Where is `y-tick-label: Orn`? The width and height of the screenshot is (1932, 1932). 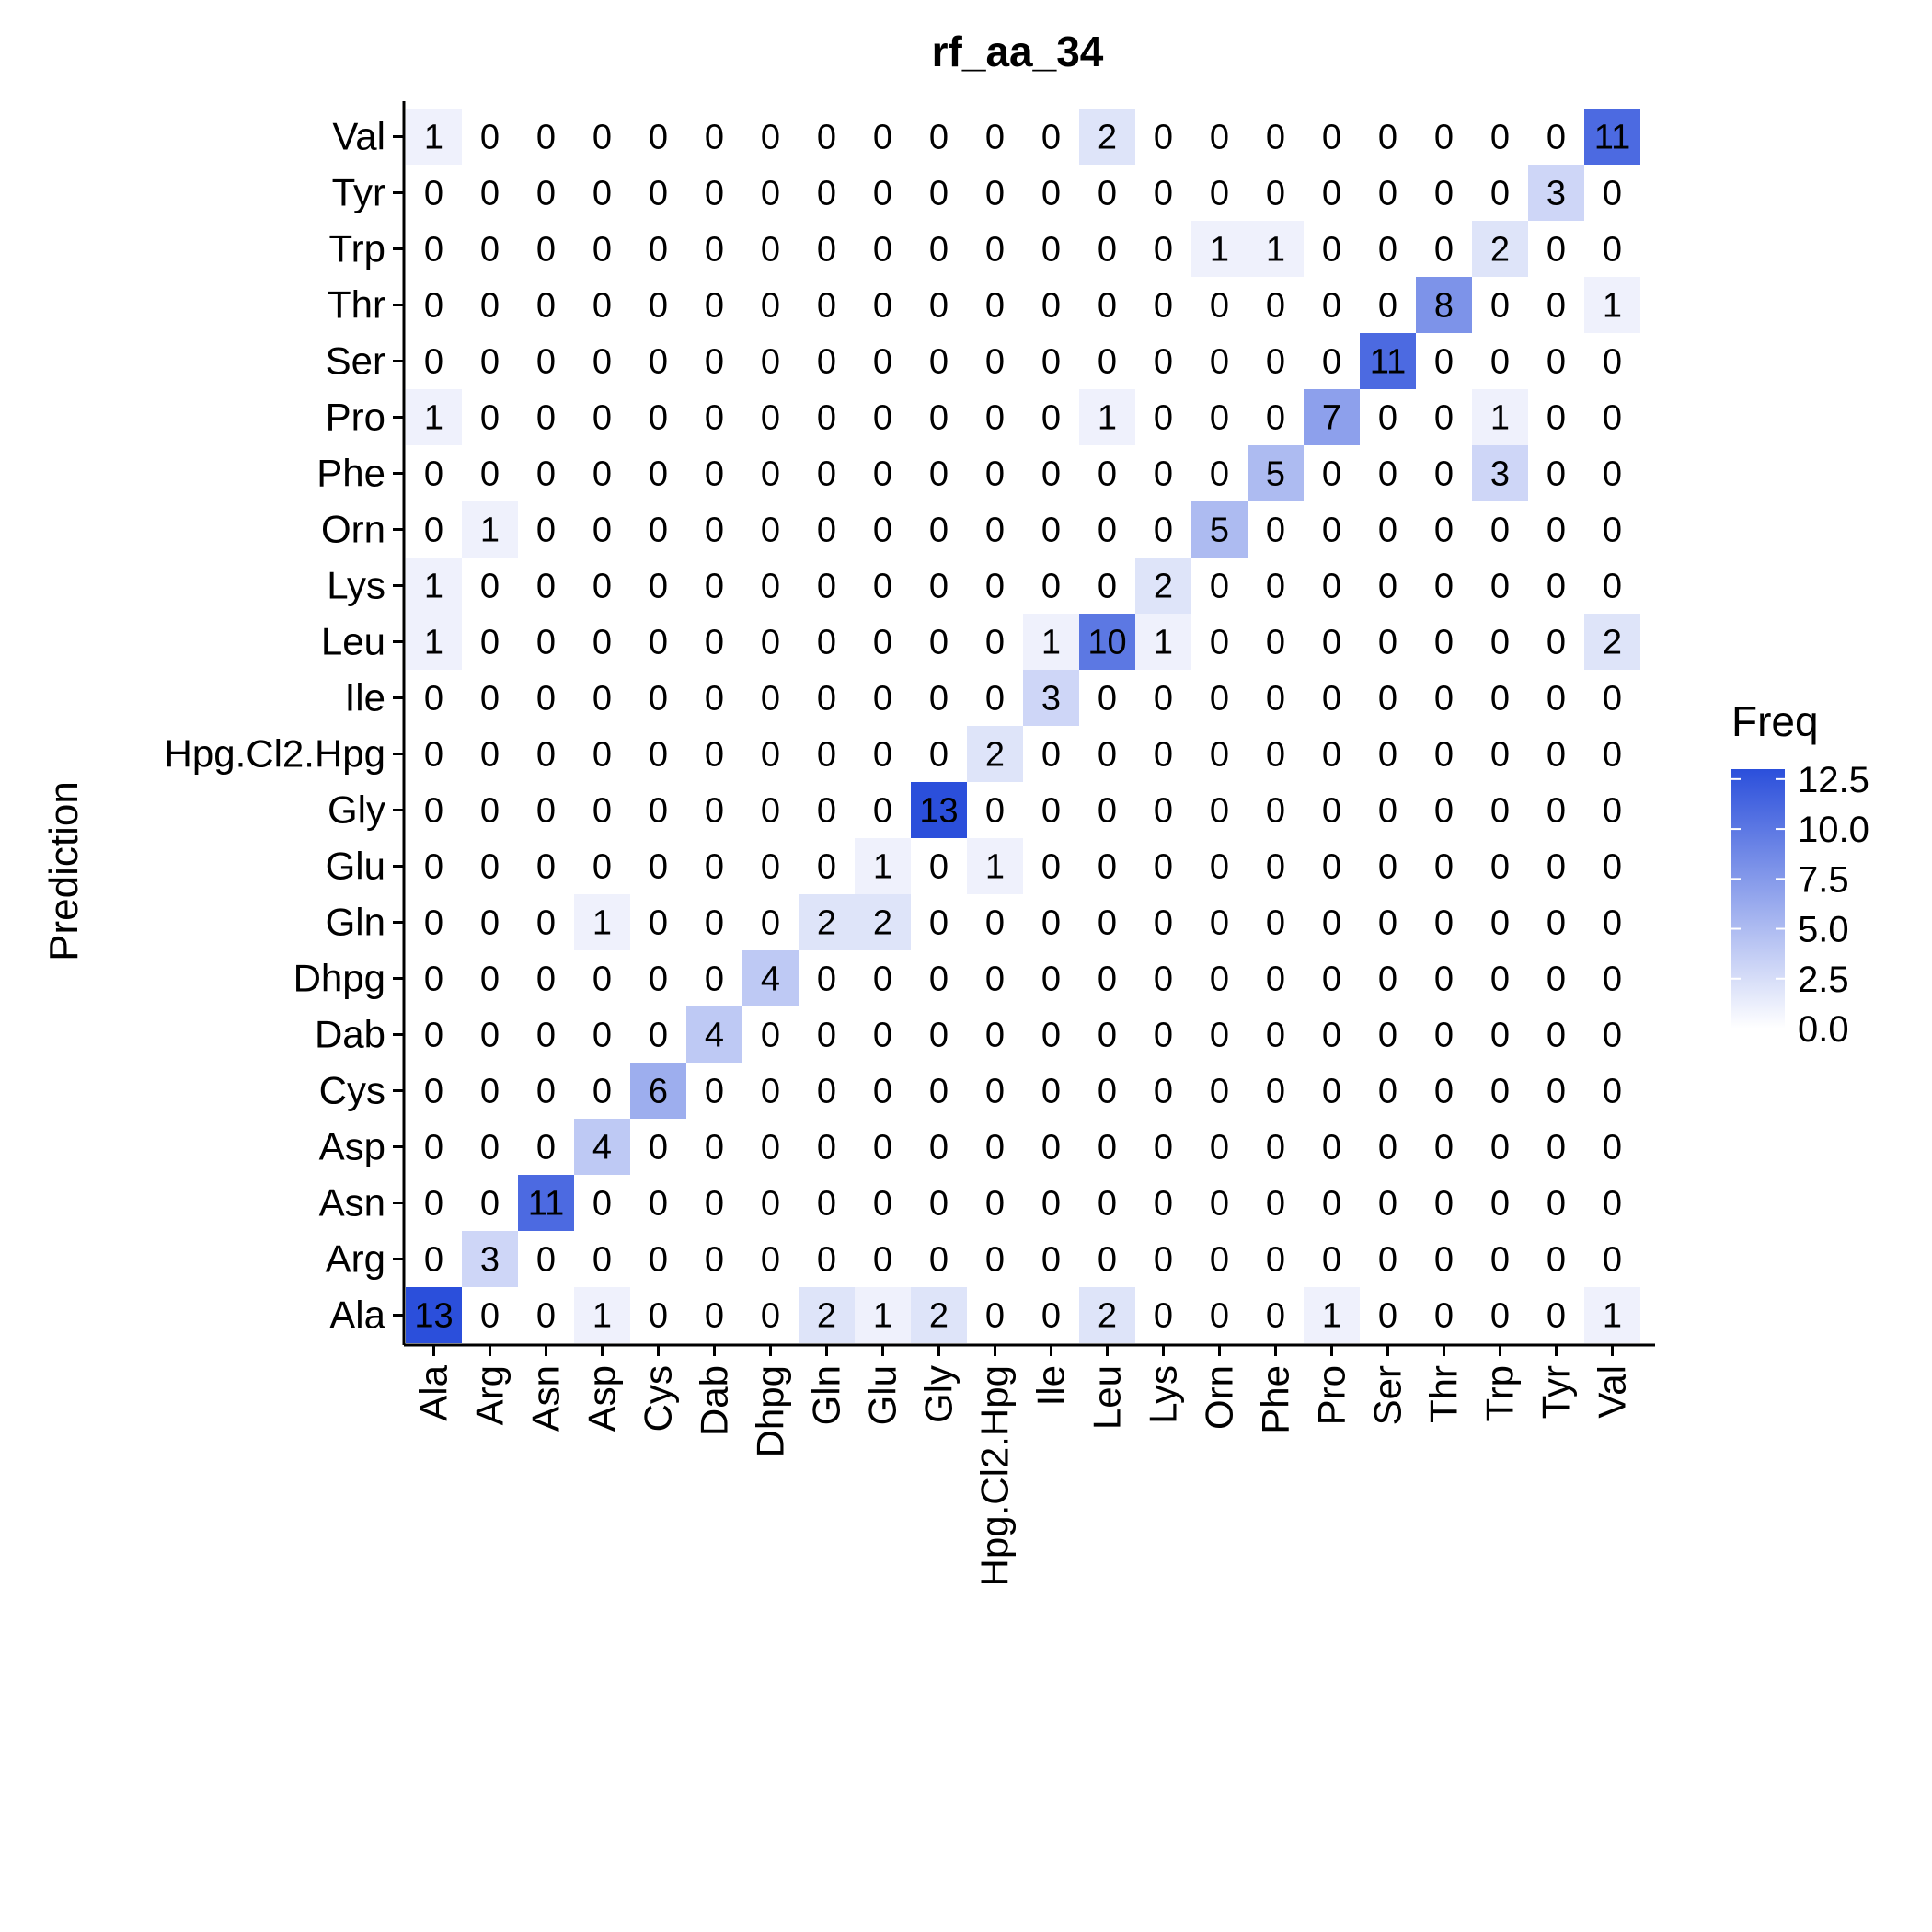 y-tick-label: Orn is located at coordinates (353, 529).